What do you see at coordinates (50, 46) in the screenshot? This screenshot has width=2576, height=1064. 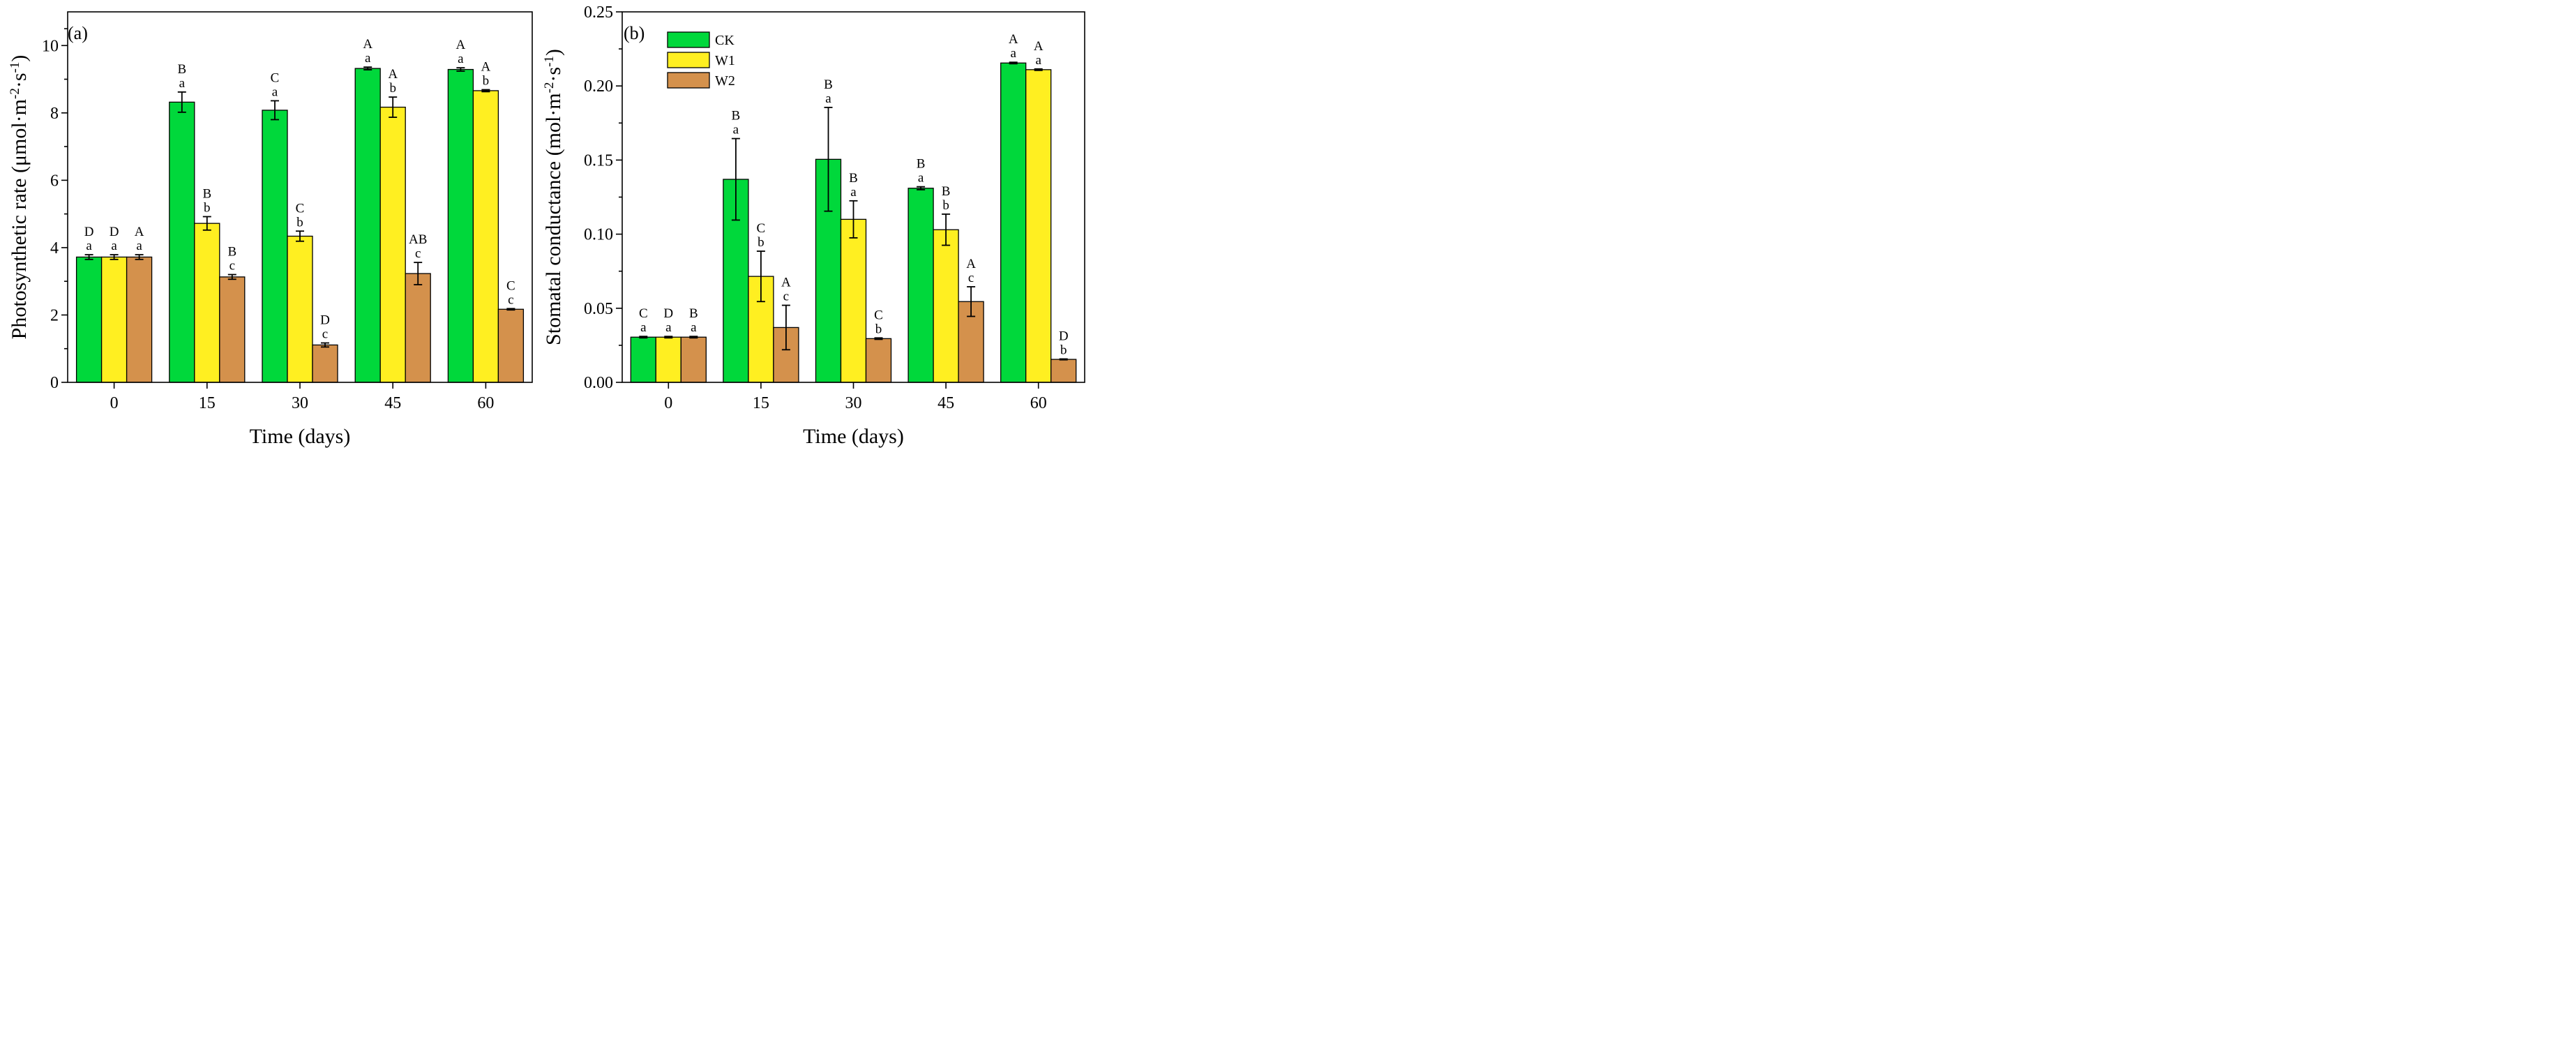 I see `y-tick-label: 10` at bounding box center [50, 46].